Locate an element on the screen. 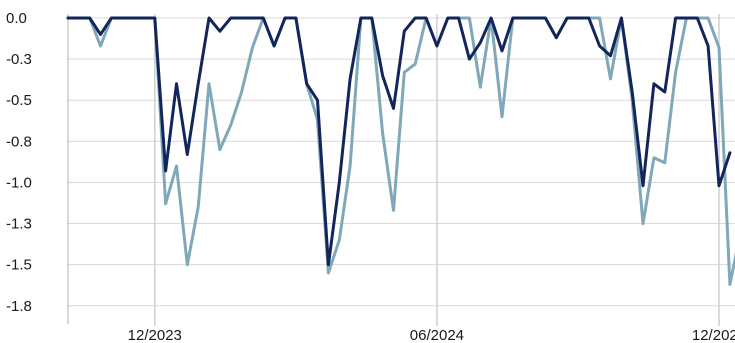 This screenshot has height=343, width=735. y-tick-label: -1.8 is located at coordinates (19, 306).